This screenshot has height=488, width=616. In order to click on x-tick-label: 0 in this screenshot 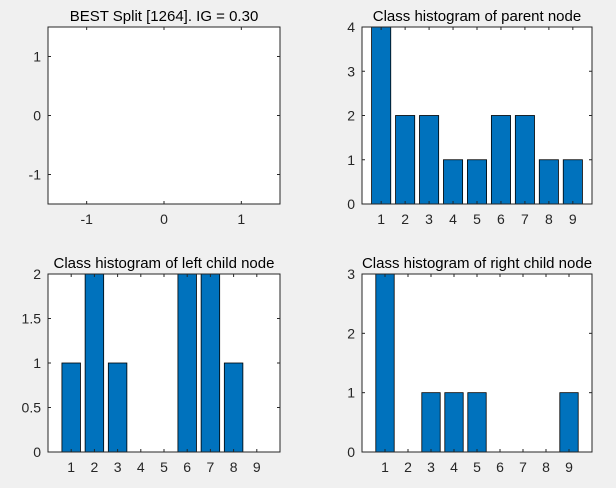, I will do `click(164, 219)`.